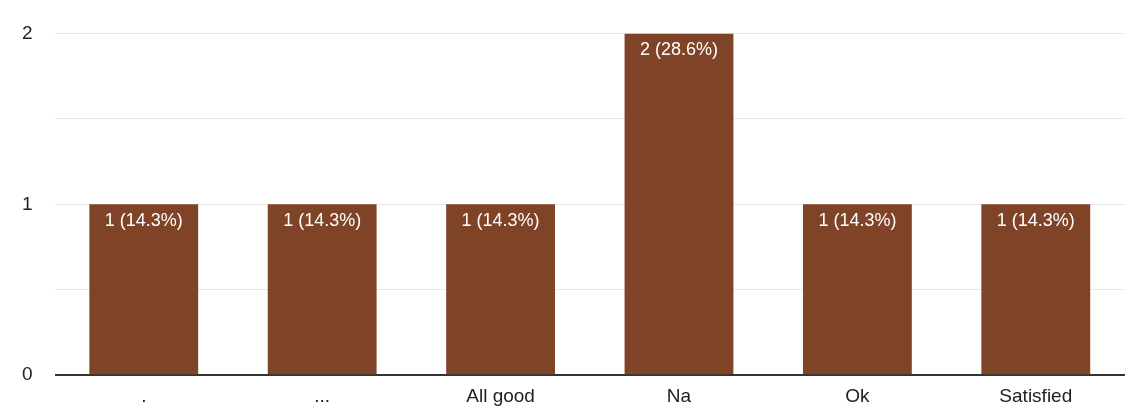  I want to click on data-label: 2 (28.6%), so click(679, 49).